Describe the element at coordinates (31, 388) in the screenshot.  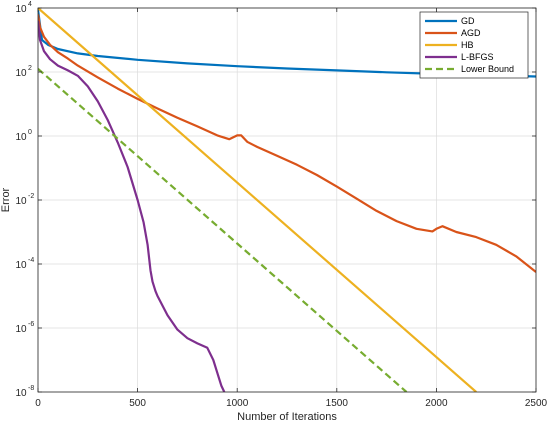
I see `y-tick-label-exponent: -8` at that location.